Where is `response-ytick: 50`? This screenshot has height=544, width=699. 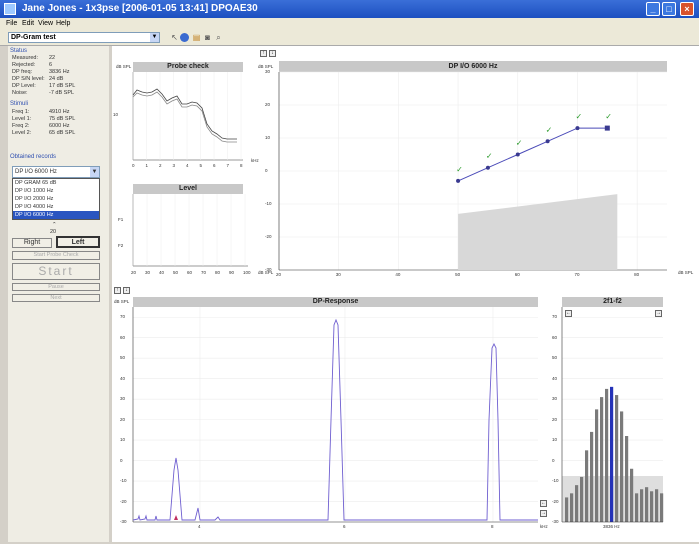 response-ytick: 50 is located at coordinates (123, 358).